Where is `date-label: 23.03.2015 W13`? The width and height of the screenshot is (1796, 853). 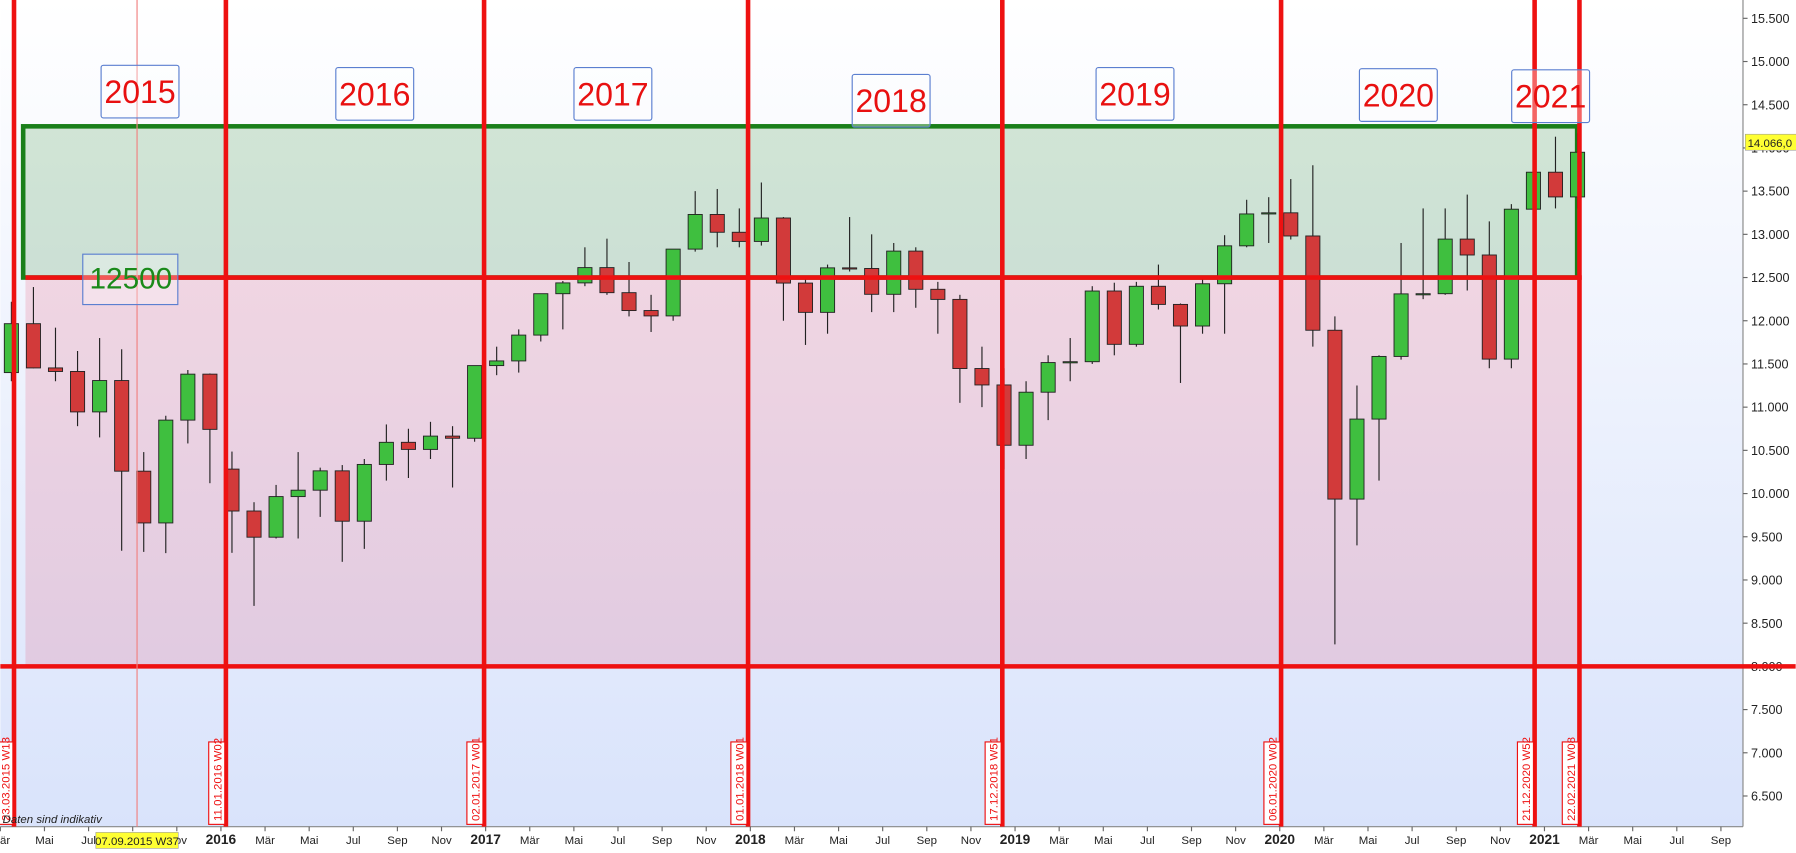 date-label: 23.03.2015 W13 is located at coordinates (7, 781).